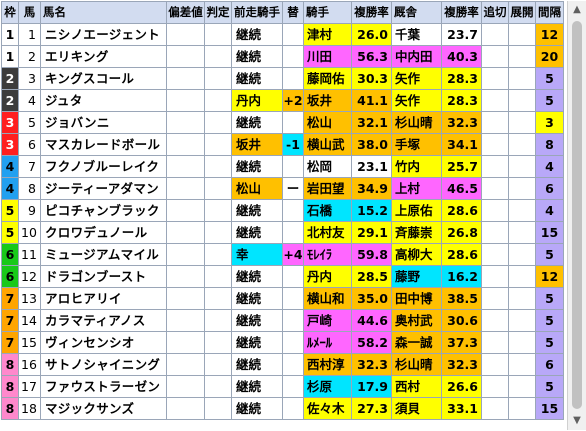 The height and width of the screenshot is (431, 586). I want to click on vertical-scrollbar: ▲ ▼, so click(576, 215).